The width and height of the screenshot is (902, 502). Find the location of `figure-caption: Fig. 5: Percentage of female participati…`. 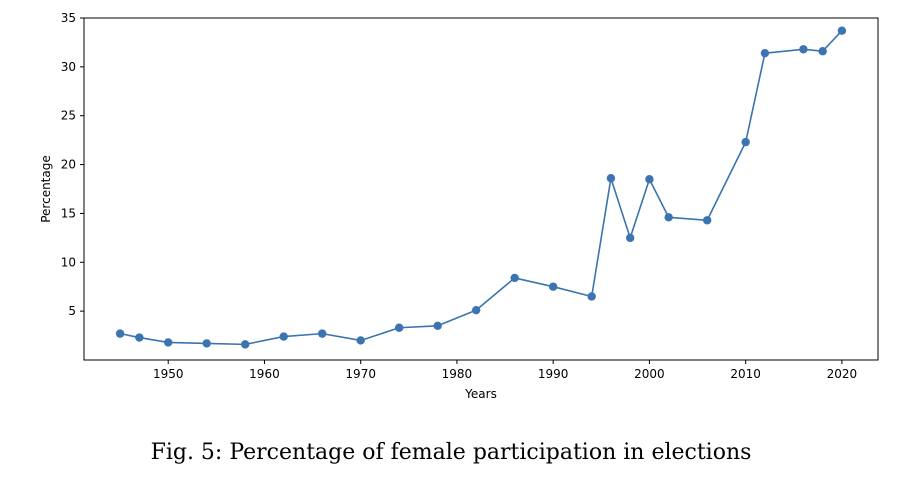

figure-caption: Fig. 5: Percentage of female participati… is located at coordinates (451, 452).